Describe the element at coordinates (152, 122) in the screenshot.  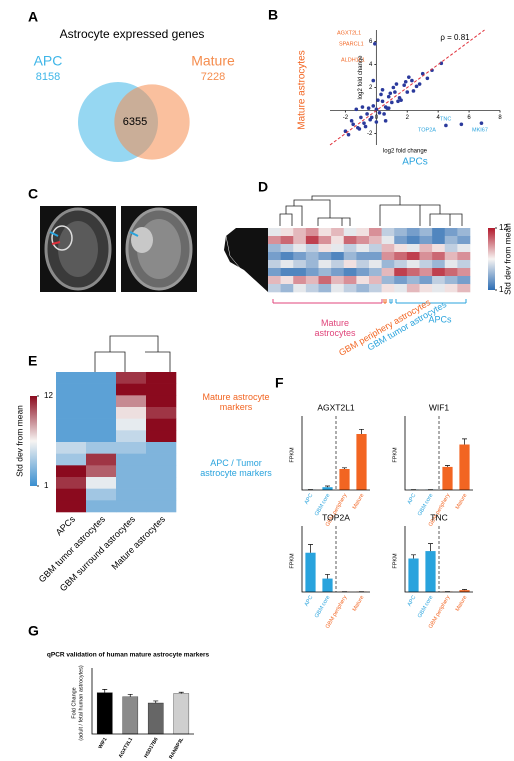
I see `venn-circle` at that location.